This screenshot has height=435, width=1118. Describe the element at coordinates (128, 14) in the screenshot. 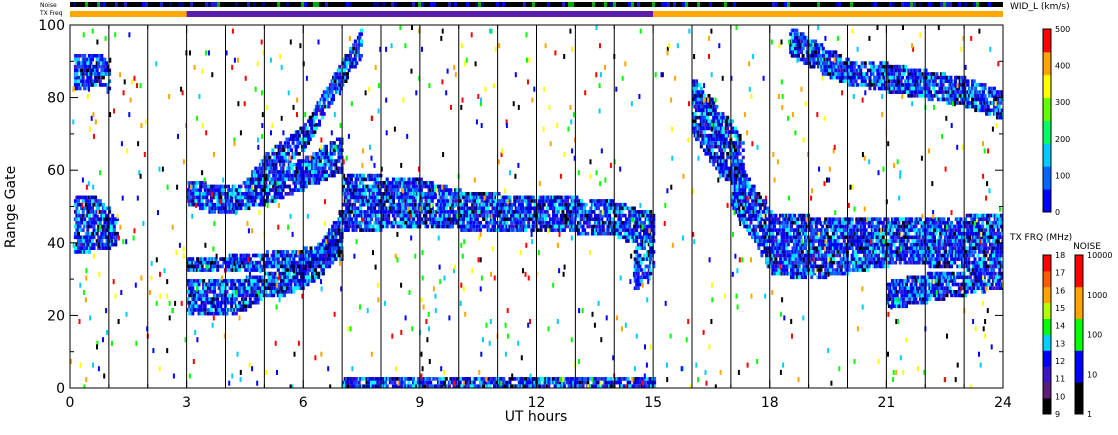

I see `txfreq-segment` at that location.